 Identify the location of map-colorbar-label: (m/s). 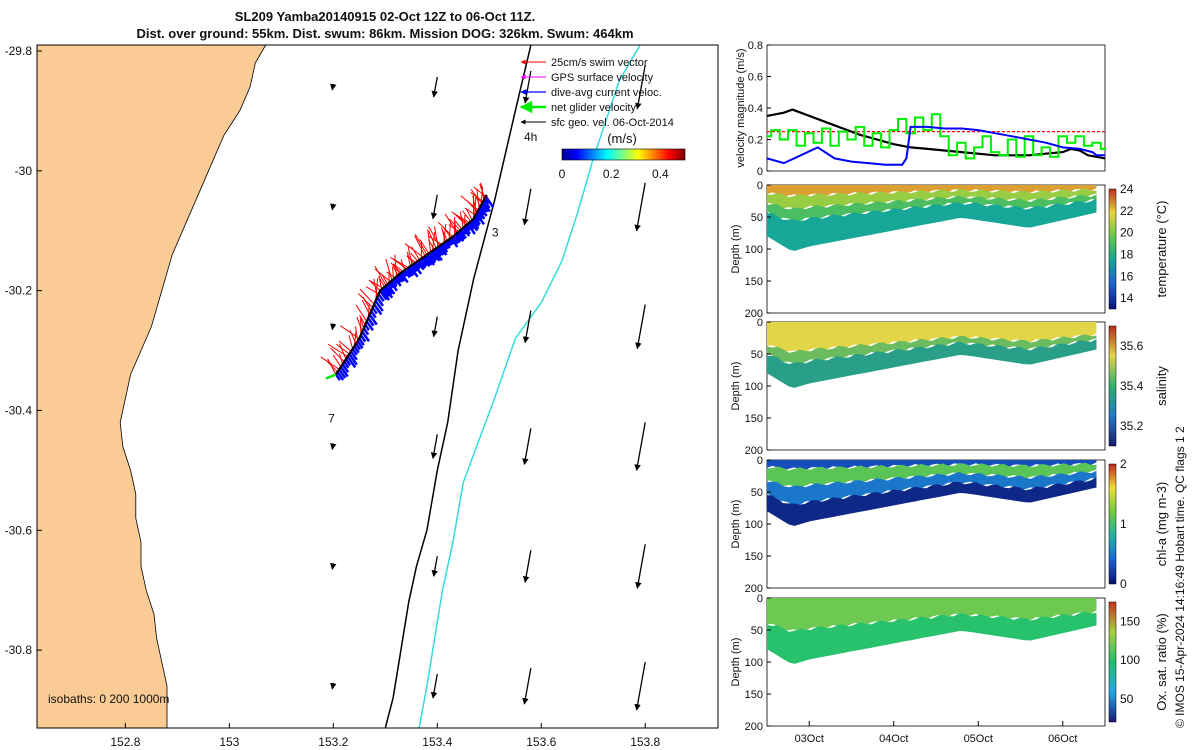
(622, 138).